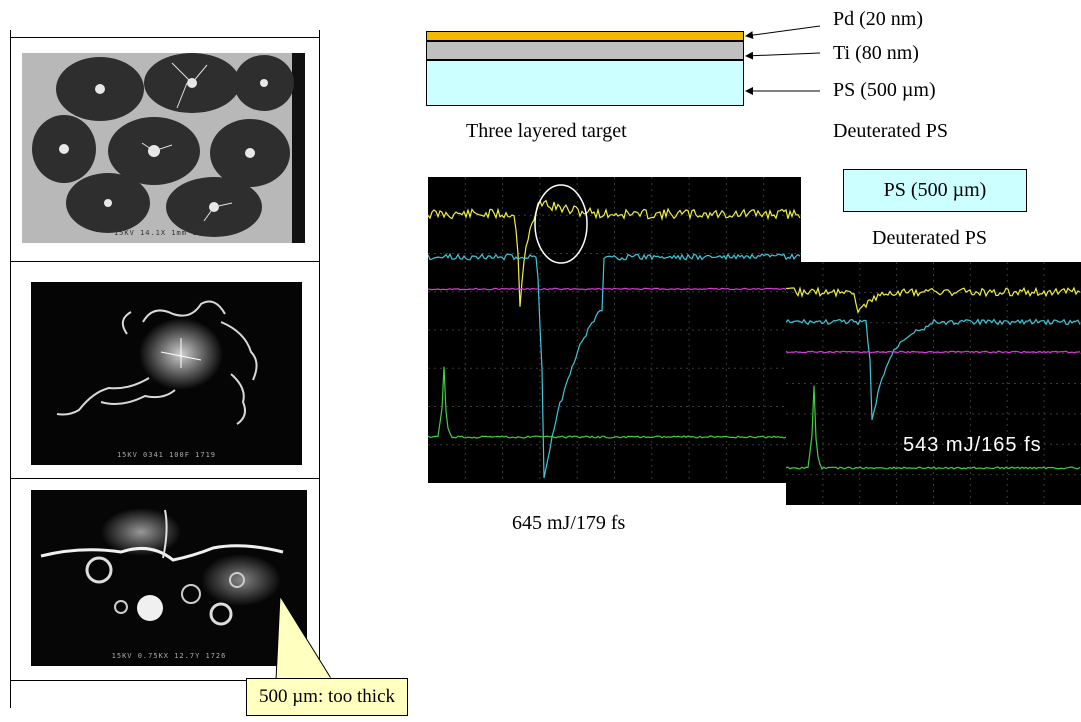  What do you see at coordinates (876, 53) in the screenshot?
I see `ti-layer-label: Ti (80 nm)` at bounding box center [876, 53].